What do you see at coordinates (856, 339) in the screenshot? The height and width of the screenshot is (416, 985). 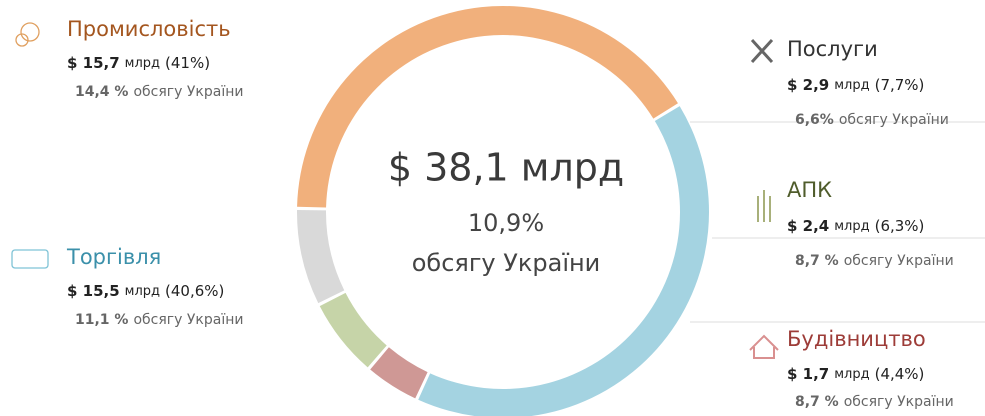 I see `category-title: Будівництво` at bounding box center [856, 339].